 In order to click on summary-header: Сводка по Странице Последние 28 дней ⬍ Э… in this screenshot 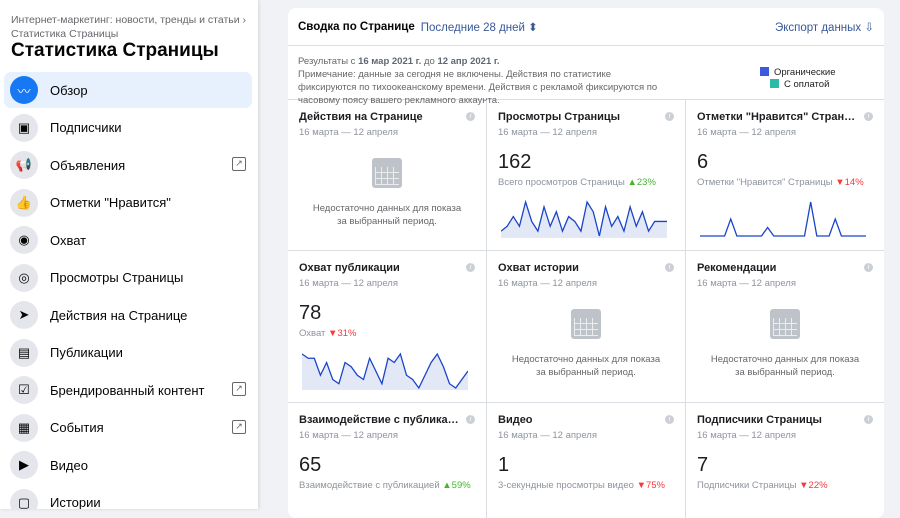, I will do `click(586, 27)`.